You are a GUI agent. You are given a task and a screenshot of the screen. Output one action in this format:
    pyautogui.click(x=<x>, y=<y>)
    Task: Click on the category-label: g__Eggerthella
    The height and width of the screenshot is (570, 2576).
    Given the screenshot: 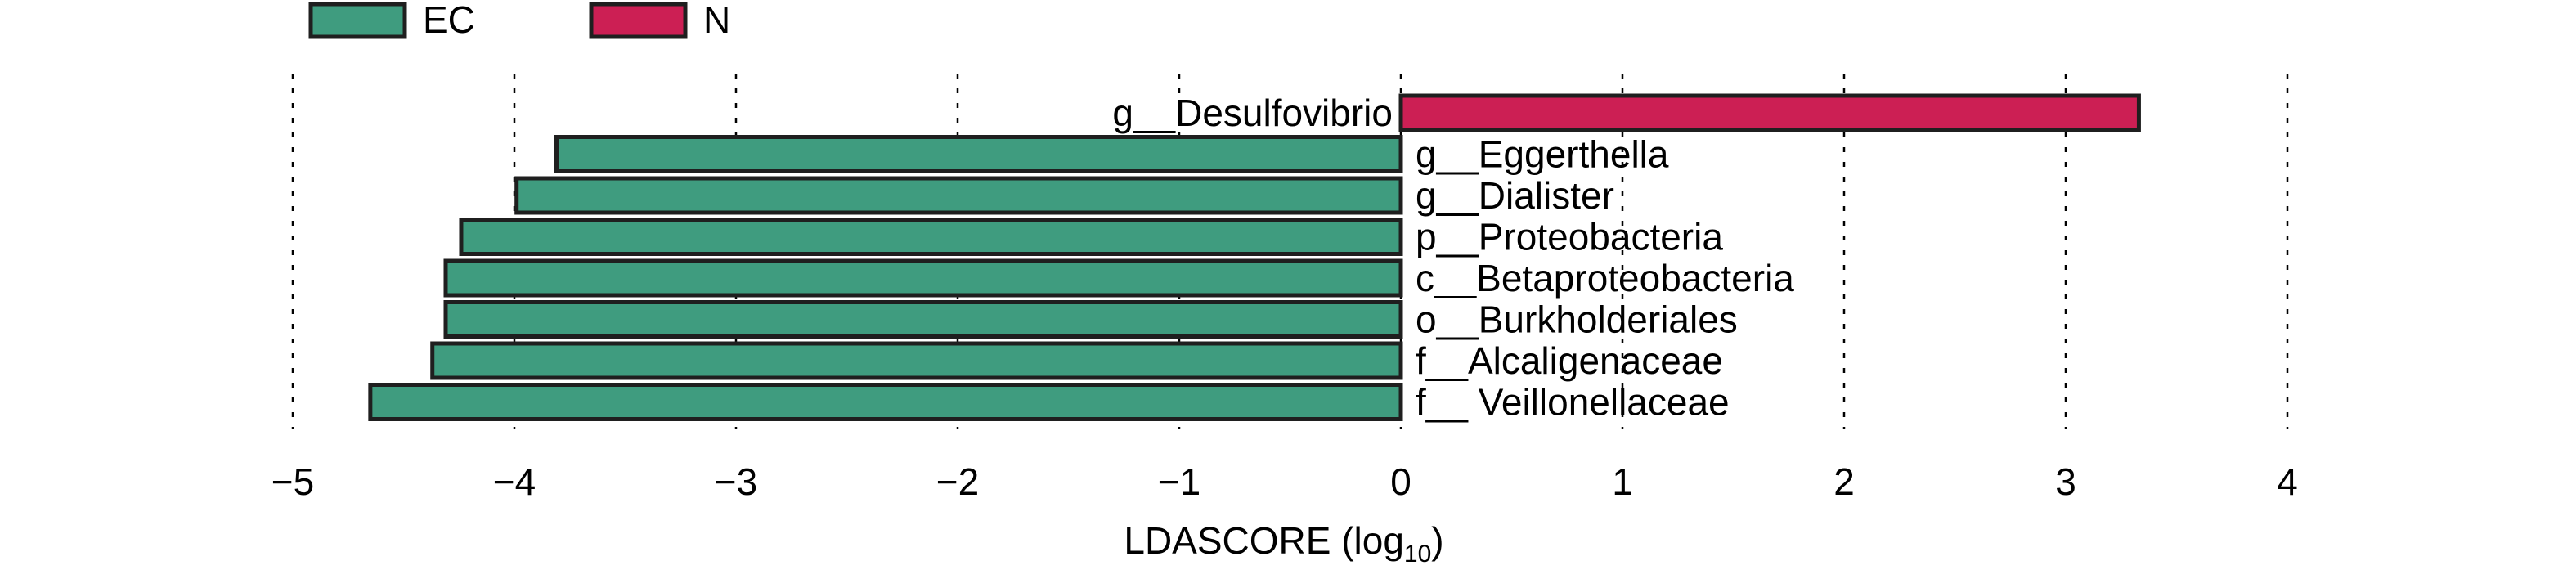 What is the action you would take?
    pyautogui.click(x=1542, y=154)
    